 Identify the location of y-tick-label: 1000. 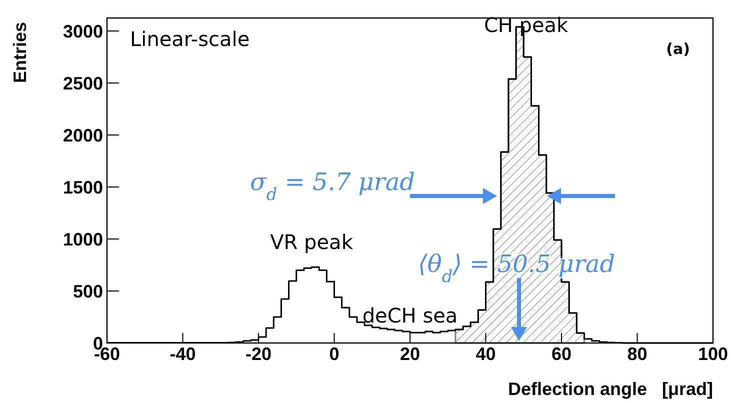
(82, 239).